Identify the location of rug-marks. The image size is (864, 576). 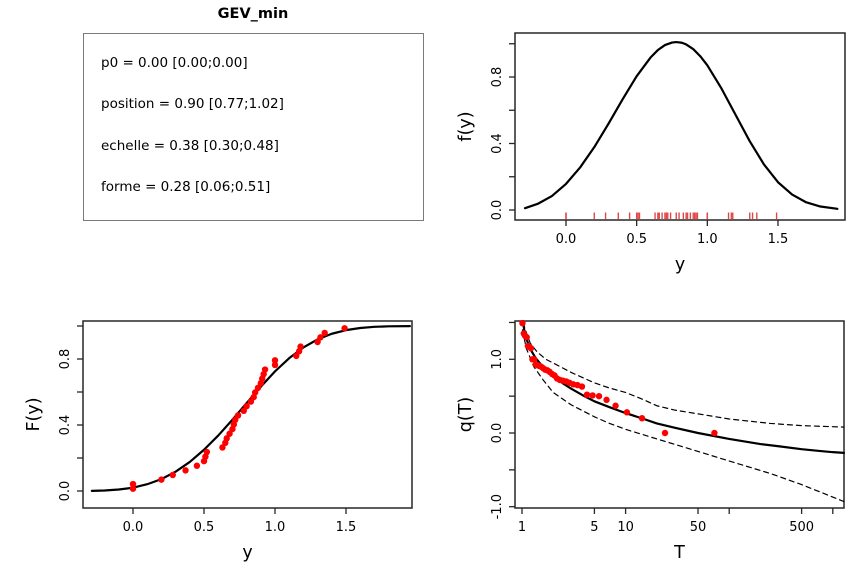
(671, 215).